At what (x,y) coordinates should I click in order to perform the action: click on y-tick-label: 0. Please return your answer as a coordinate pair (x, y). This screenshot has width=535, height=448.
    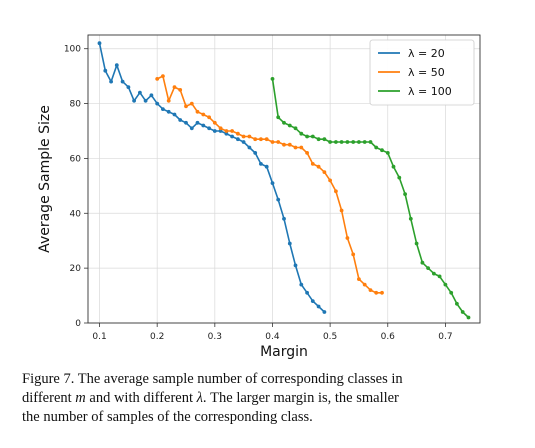
    Looking at the image, I should click on (78, 324).